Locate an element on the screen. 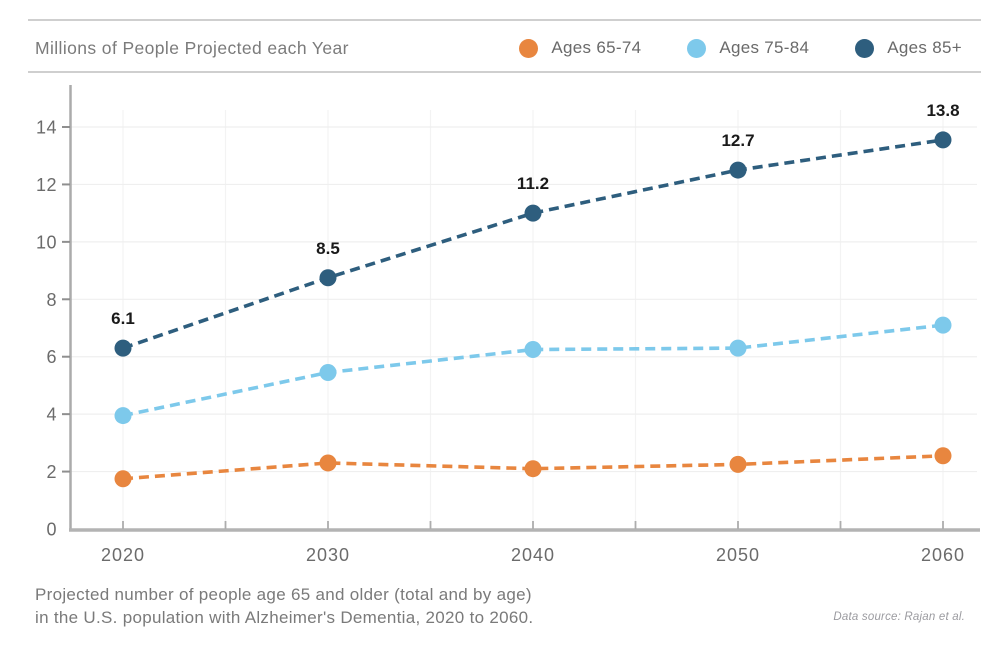 Image resolution: width=1000 pixels, height=651 pixels. legend-item-ages-65-74: Ages 65-74 is located at coordinates (580, 48).